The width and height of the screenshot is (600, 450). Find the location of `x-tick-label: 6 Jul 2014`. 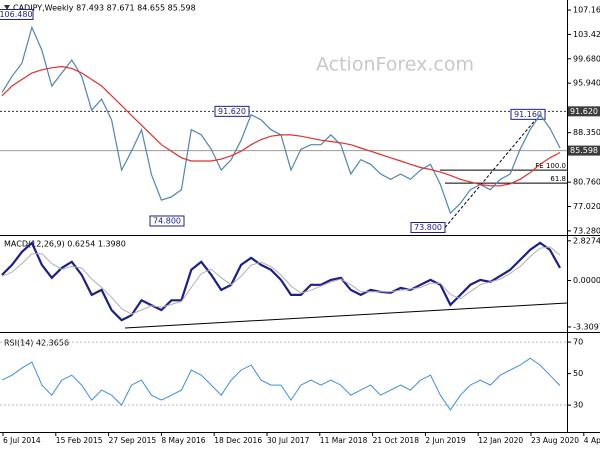

x-tick-label: 6 Jul 2014 is located at coordinates (22, 440).